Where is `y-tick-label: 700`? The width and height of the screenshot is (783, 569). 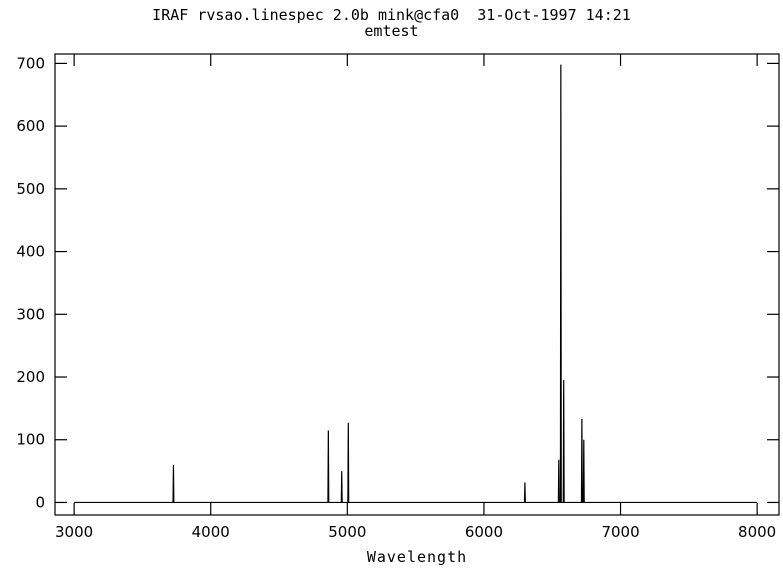
y-tick-label: 700 is located at coordinates (30, 63).